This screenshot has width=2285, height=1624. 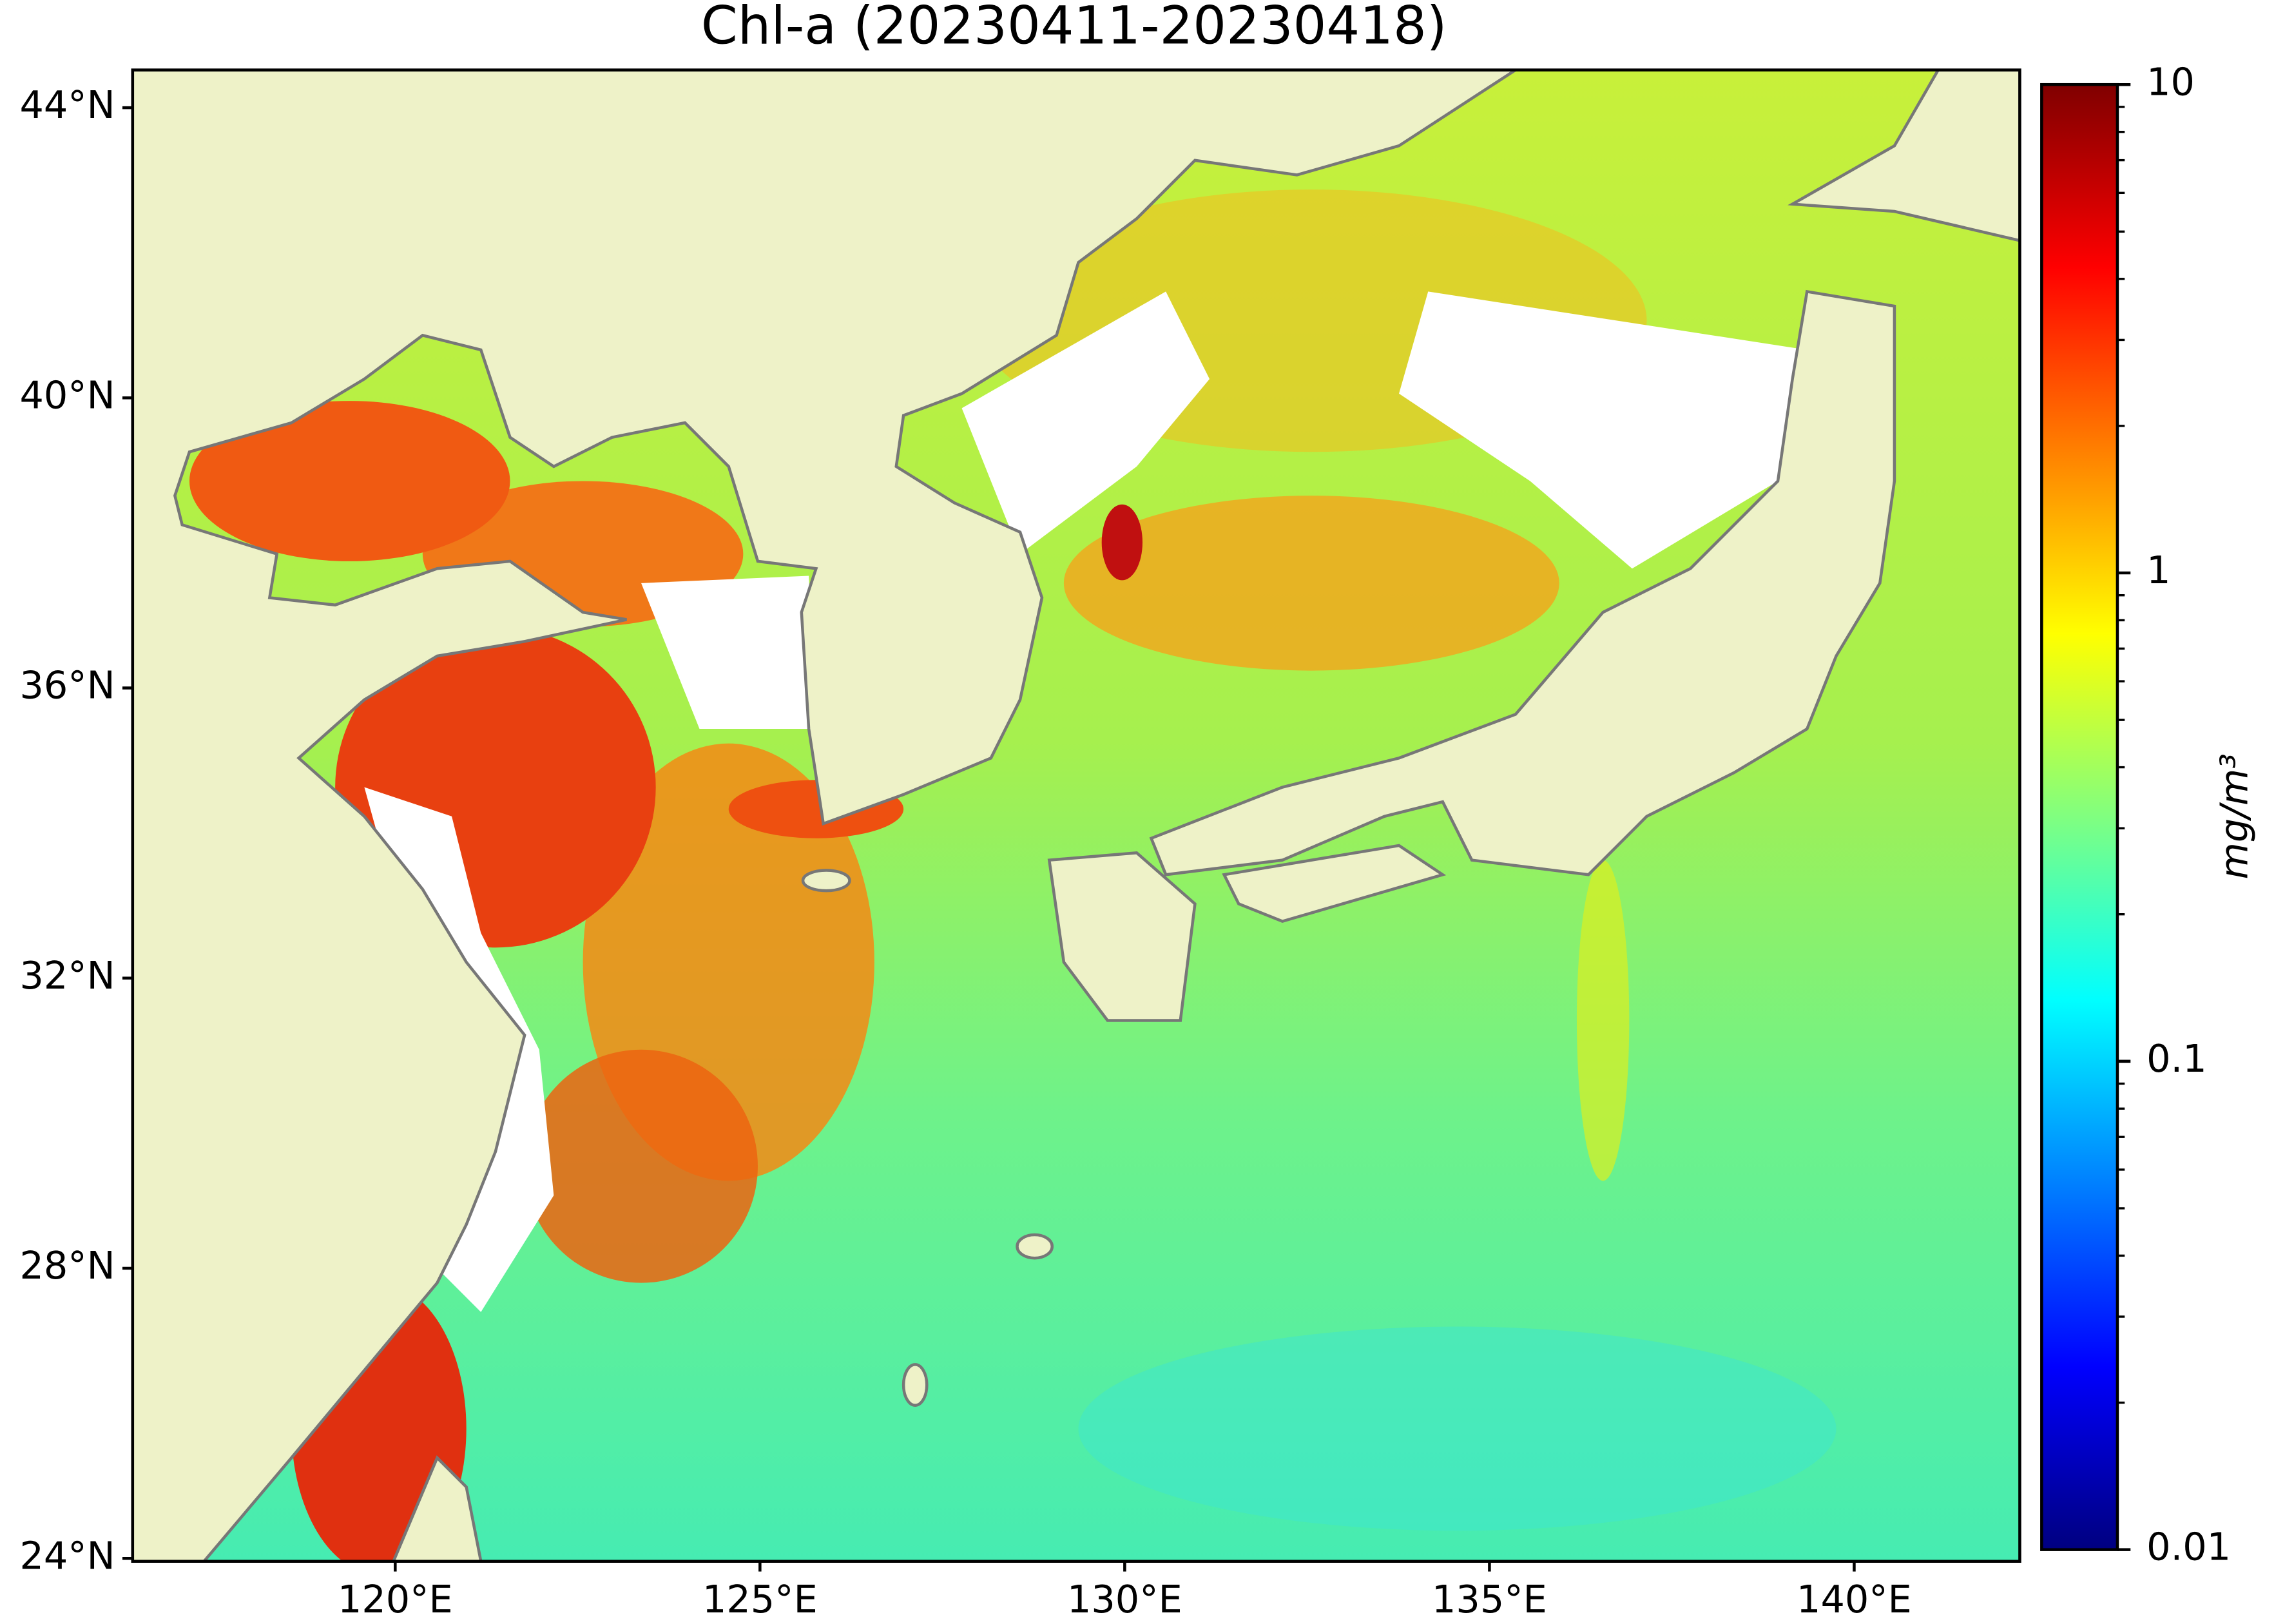 What do you see at coordinates (1854, 1599) in the screenshot?
I see `x-tick-label: 140°E` at bounding box center [1854, 1599].